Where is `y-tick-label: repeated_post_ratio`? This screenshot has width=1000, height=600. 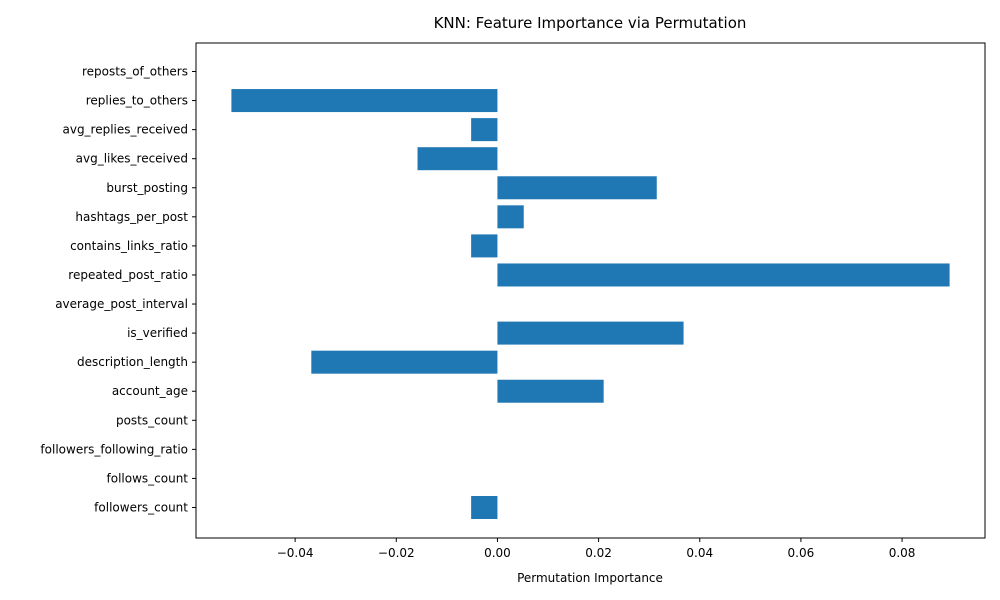 y-tick-label: repeated_post_ratio is located at coordinates (128, 275).